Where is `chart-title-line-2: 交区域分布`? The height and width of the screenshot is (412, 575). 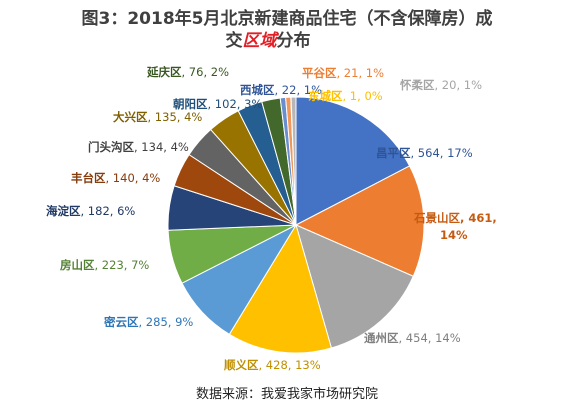
chart-title-line-2: 交区域分布 is located at coordinates (268, 40).